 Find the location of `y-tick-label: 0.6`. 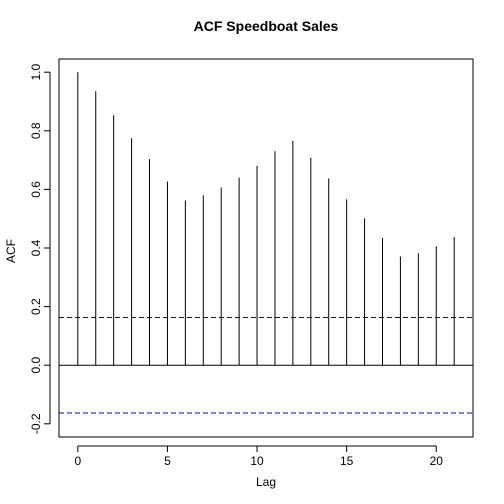

y-tick-label: 0.6 is located at coordinates (36, 189).